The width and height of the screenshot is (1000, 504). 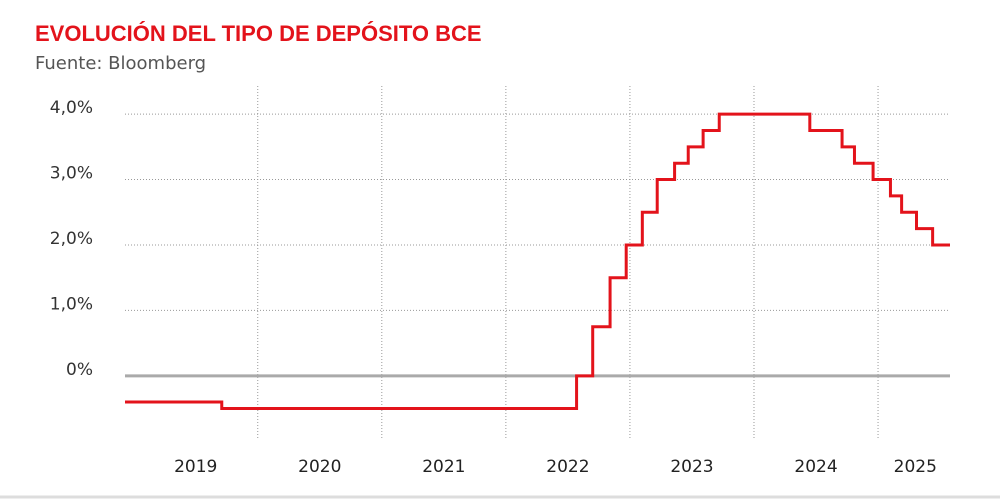 I want to click on chart-title: EVOLUCIÓN DEL TIPO DE DEPÓSITO BCE, so click(x=258, y=33).